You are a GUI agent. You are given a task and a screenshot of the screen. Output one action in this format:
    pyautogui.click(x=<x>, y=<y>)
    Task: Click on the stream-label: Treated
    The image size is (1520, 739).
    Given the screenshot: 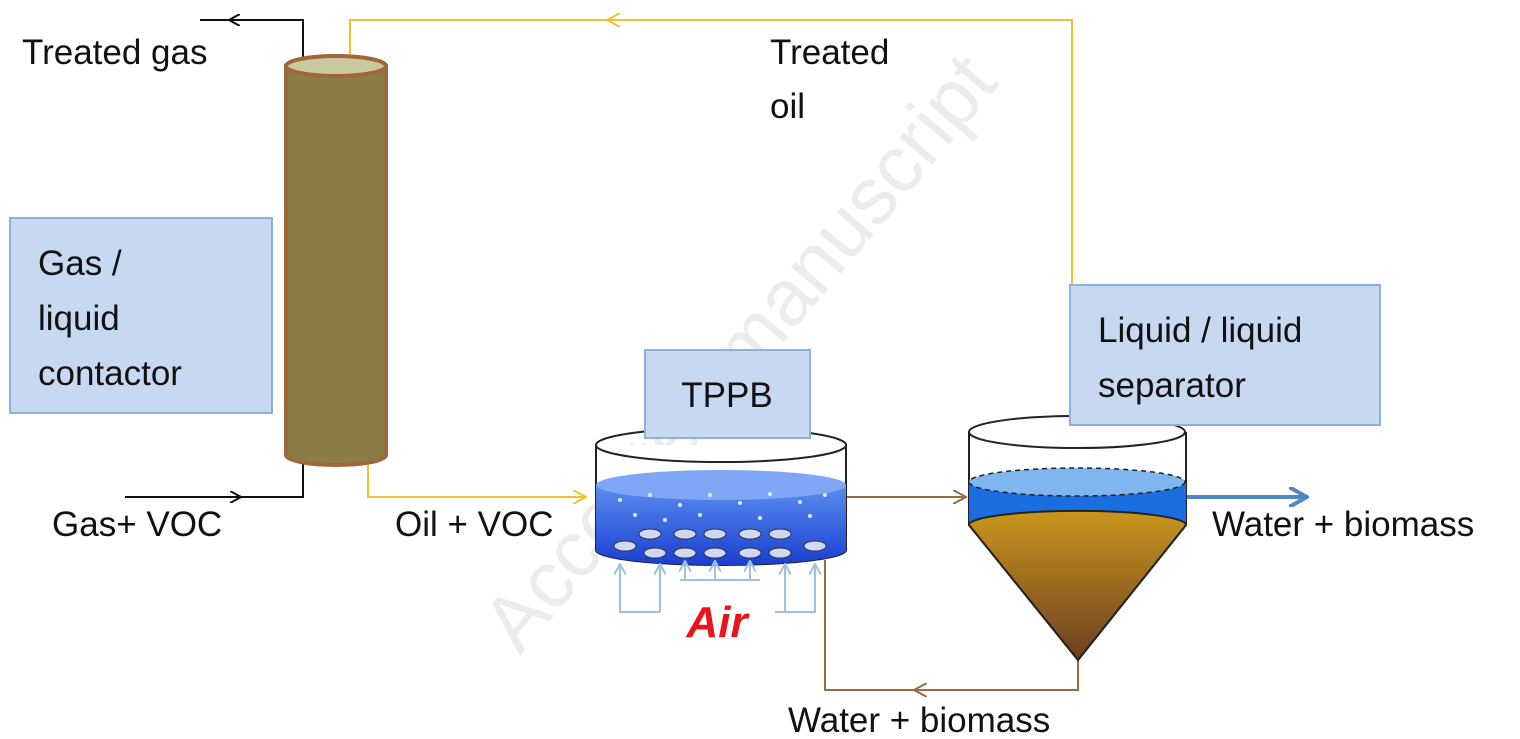 What is the action you would take?
    pyautogui.click(x=829, y=52)
    